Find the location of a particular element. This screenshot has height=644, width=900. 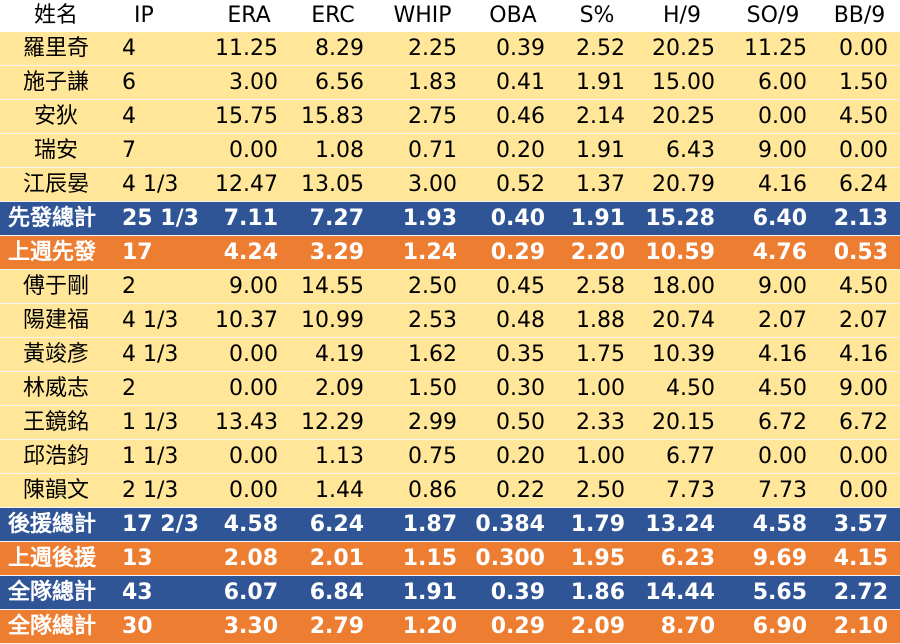

cell-so9: 6.90 is located at coordinates (773, 627).